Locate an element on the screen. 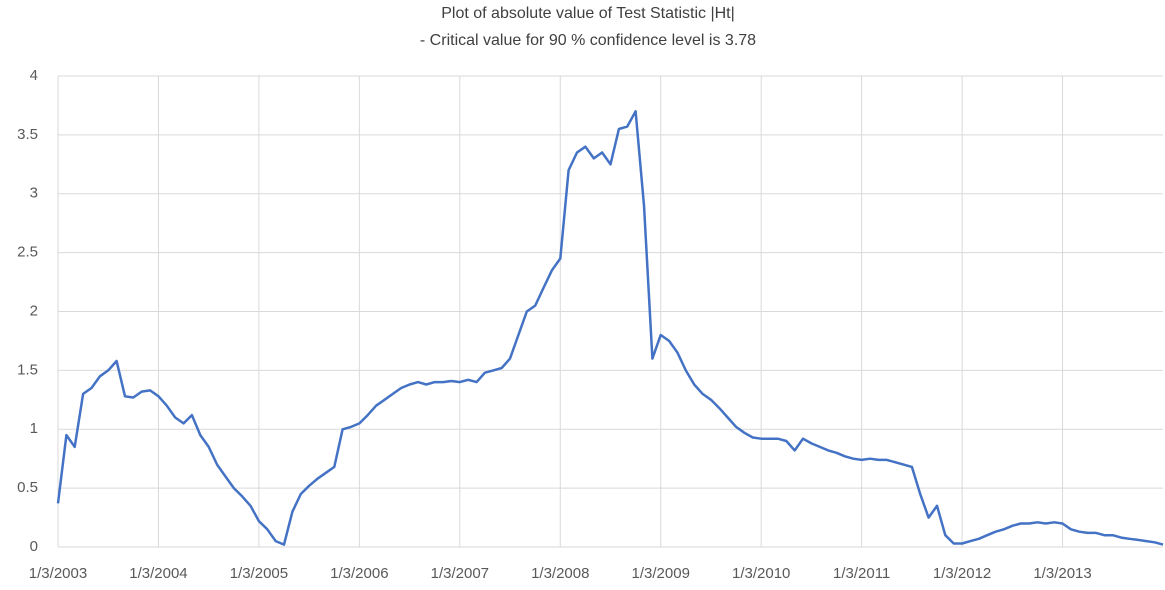 This screenshot has width=1165, height=590. x-tick-label: 1/3/2012 is located at coordinates (962, 573).